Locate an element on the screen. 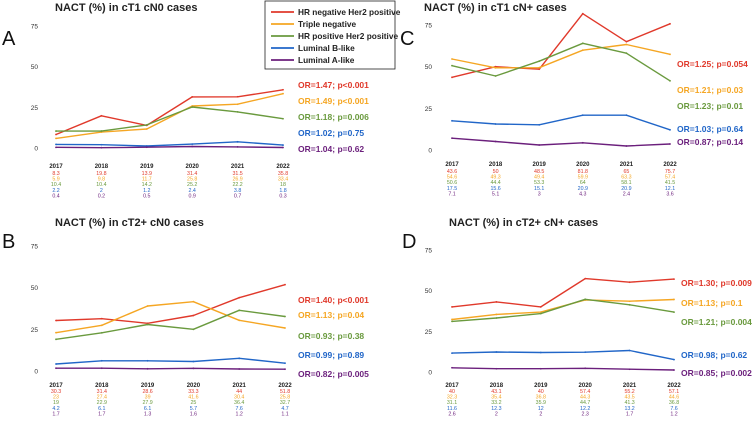  data-value-label: 6.1 is located at coordinates (147, 409).